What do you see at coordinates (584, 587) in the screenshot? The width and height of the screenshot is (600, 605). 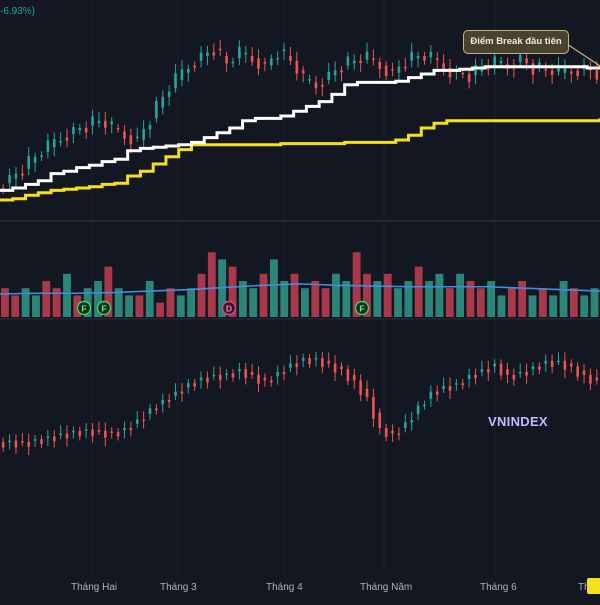 I see `month-label-jul-partial: Th` at bounding box center [584, 587].